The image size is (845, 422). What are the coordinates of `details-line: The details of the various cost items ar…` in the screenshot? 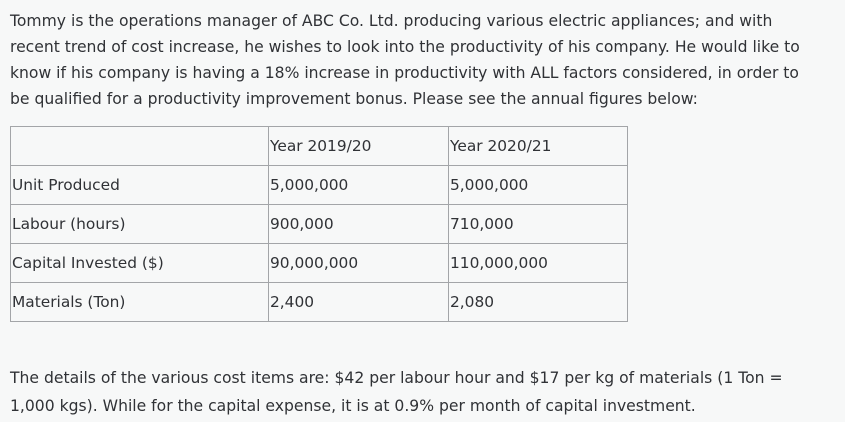 It's located at (396, 378).